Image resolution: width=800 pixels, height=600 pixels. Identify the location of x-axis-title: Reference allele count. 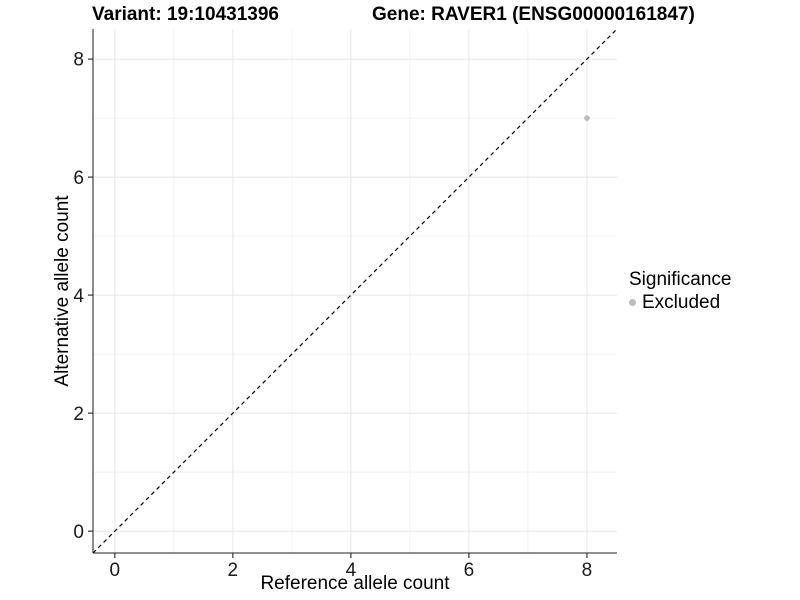
(355, 583).